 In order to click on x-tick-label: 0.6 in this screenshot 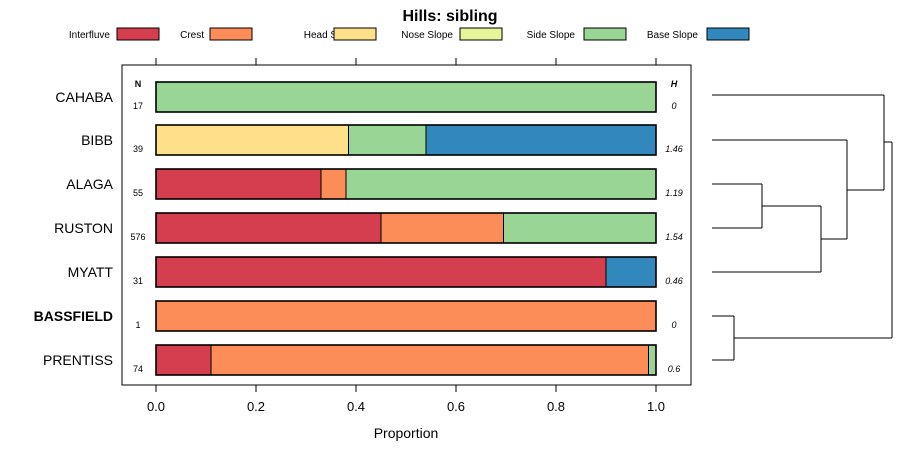, I will do `click(456, 406)`.